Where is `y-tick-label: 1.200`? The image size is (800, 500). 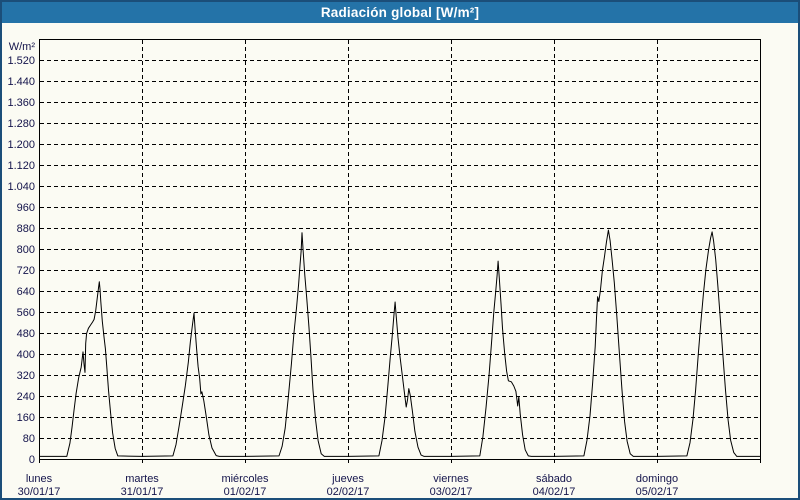 y-tick-label: 1.200 is located at coordinates (21, 145).